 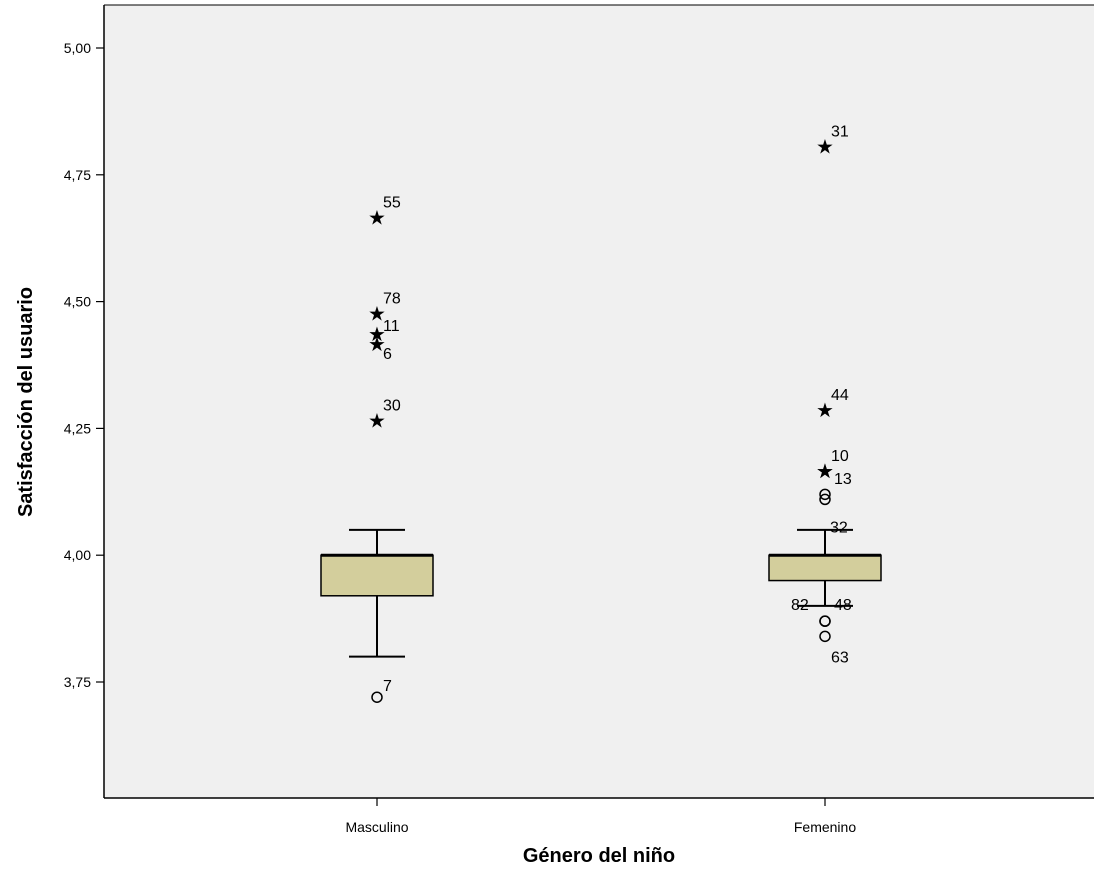 I want to click on extreme-label: 13, so click(x=843, y=479).